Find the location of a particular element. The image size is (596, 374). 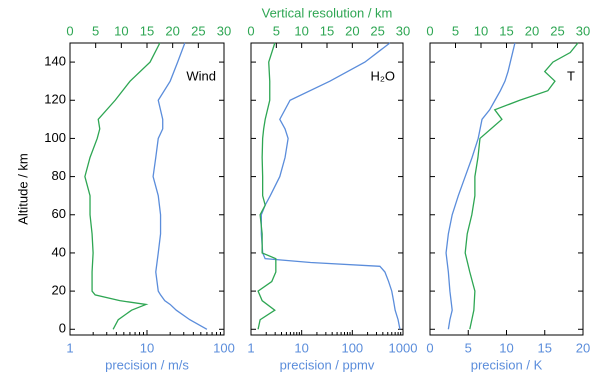

x-tick-label: 0 is located at coordinates (429, 347).